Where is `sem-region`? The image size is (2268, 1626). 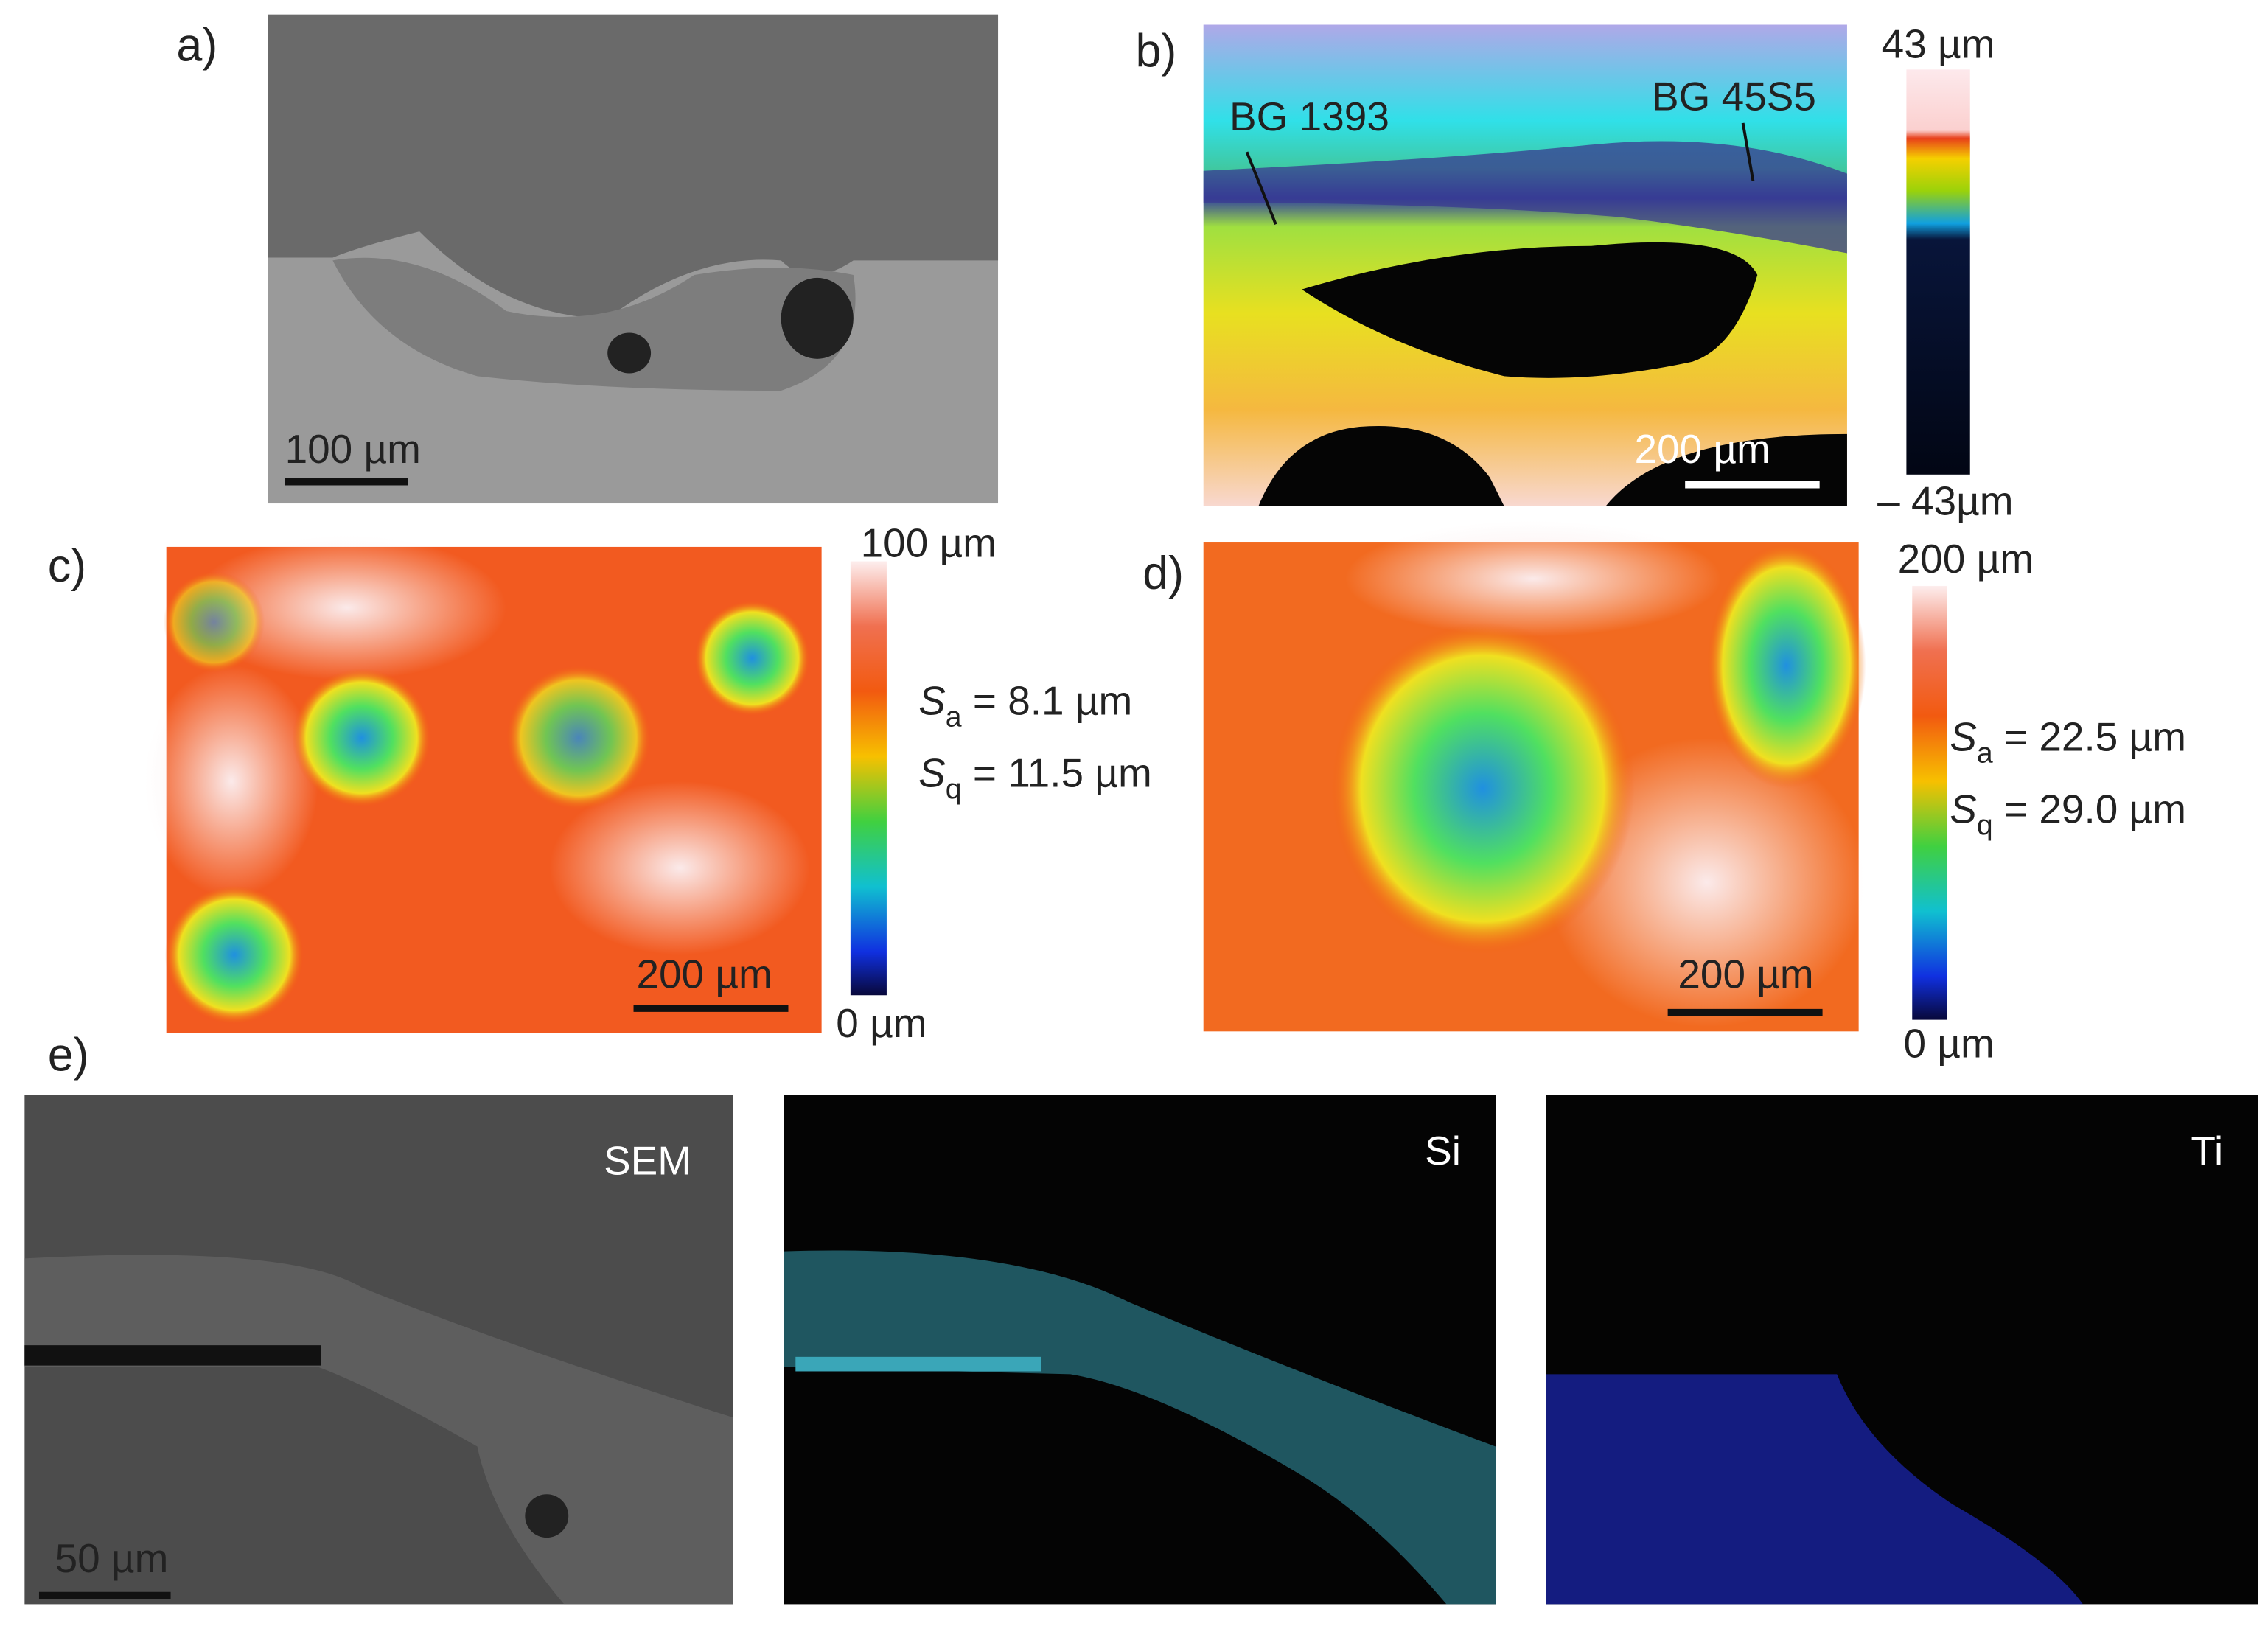
sem-region is located at coordinates (172, 1355).